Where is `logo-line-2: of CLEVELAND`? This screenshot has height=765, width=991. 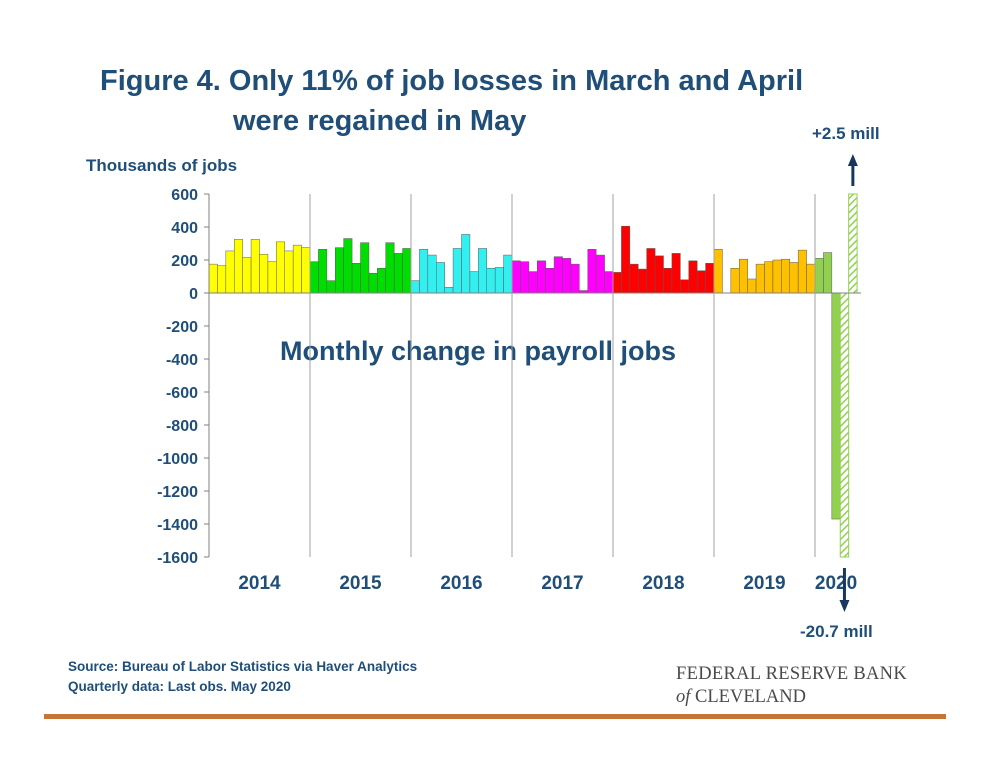
logo-line-2: of CLEVELAND is located at coordinates (796, 697).